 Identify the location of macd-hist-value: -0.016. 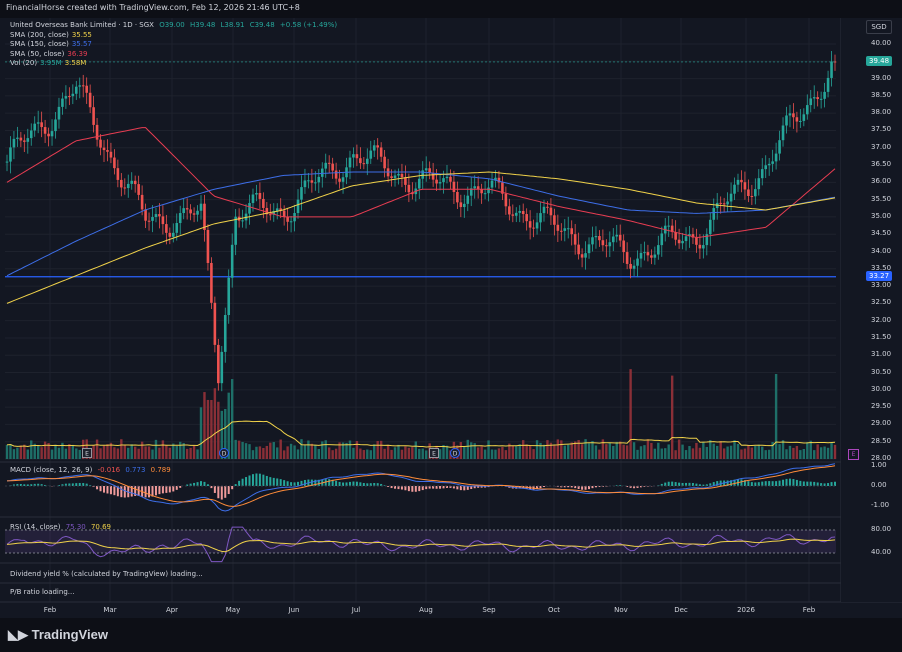
(109, 470).